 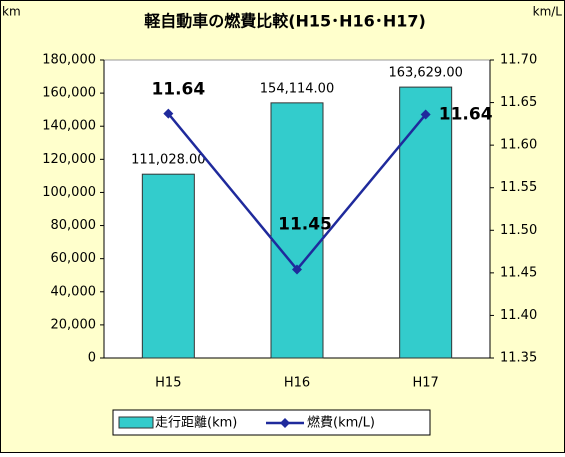 I want to click on y-axis-label: km, so click(x=11, y=12).